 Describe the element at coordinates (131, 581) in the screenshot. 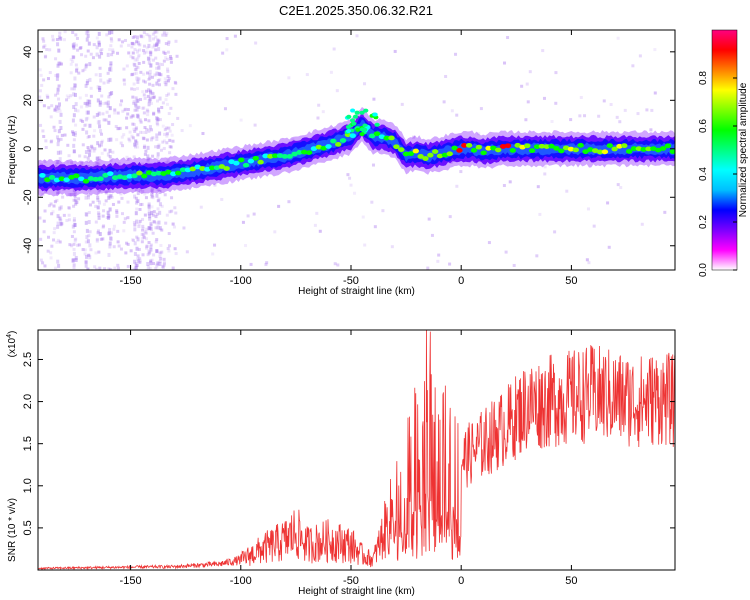

I see `x-tick-label: -150` at that location.